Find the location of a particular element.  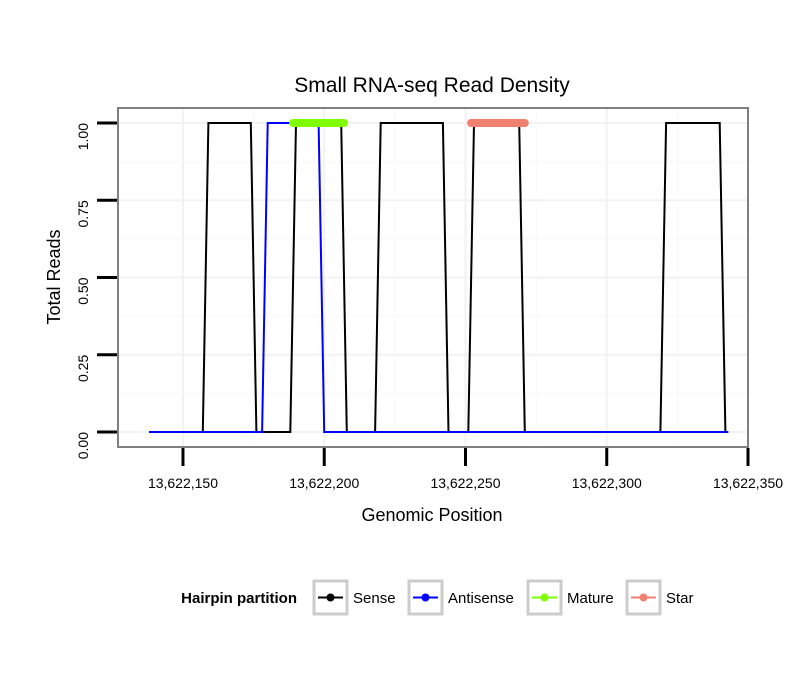

legend-entry-sense: Sense is located at coordinates (354, 597).